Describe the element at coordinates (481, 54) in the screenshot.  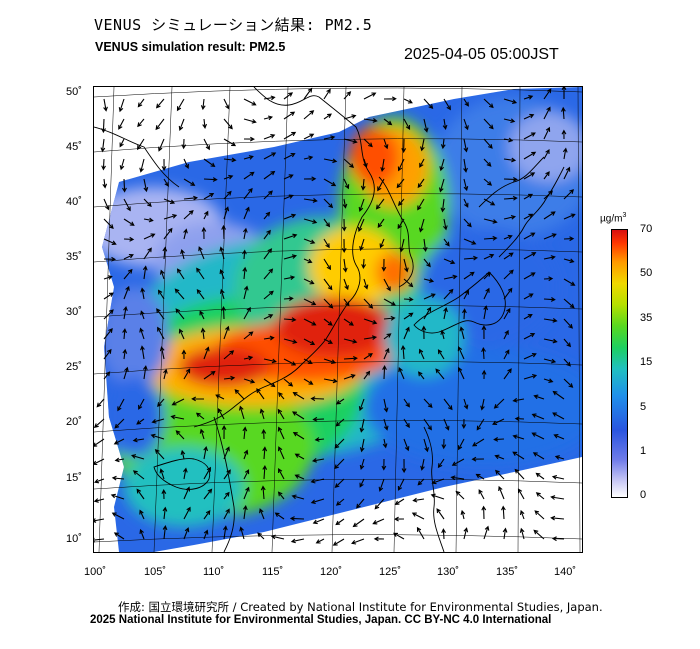
I see `timestamp: 2025-04-05 05:00JST` at that location.